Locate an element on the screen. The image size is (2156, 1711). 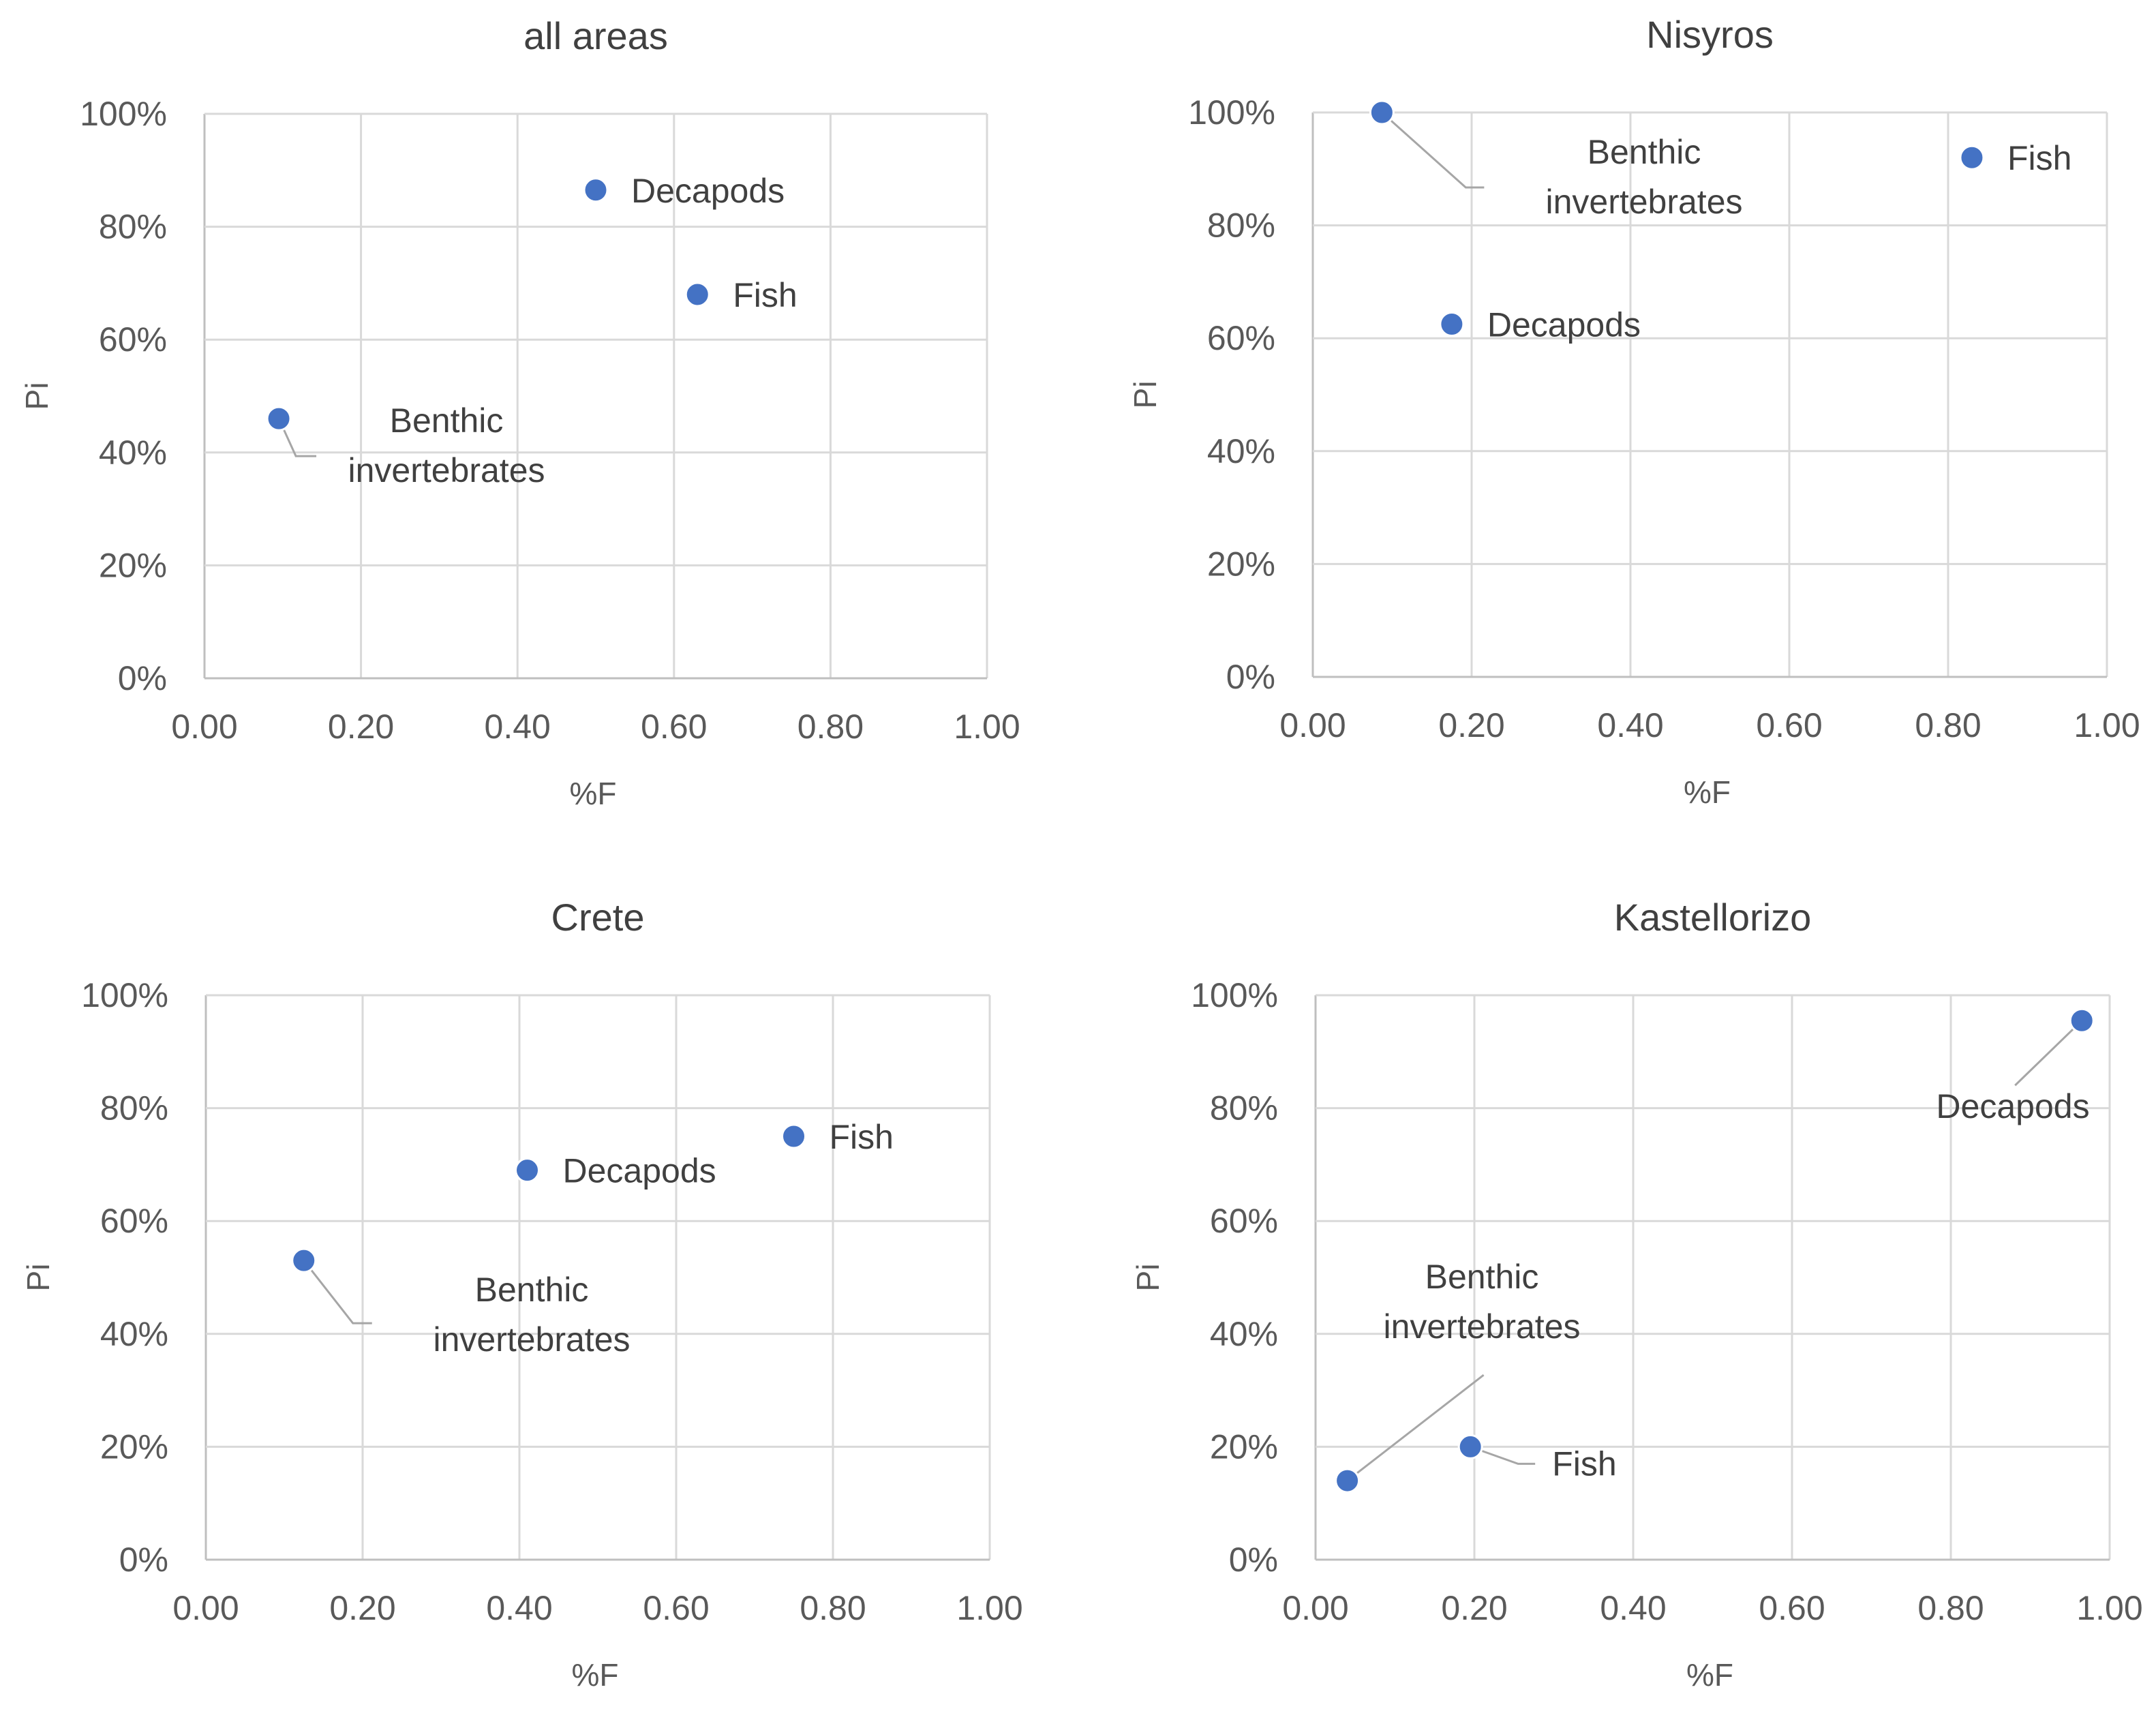
chart-title: Nisyros is located at coordinates (1710, 34).